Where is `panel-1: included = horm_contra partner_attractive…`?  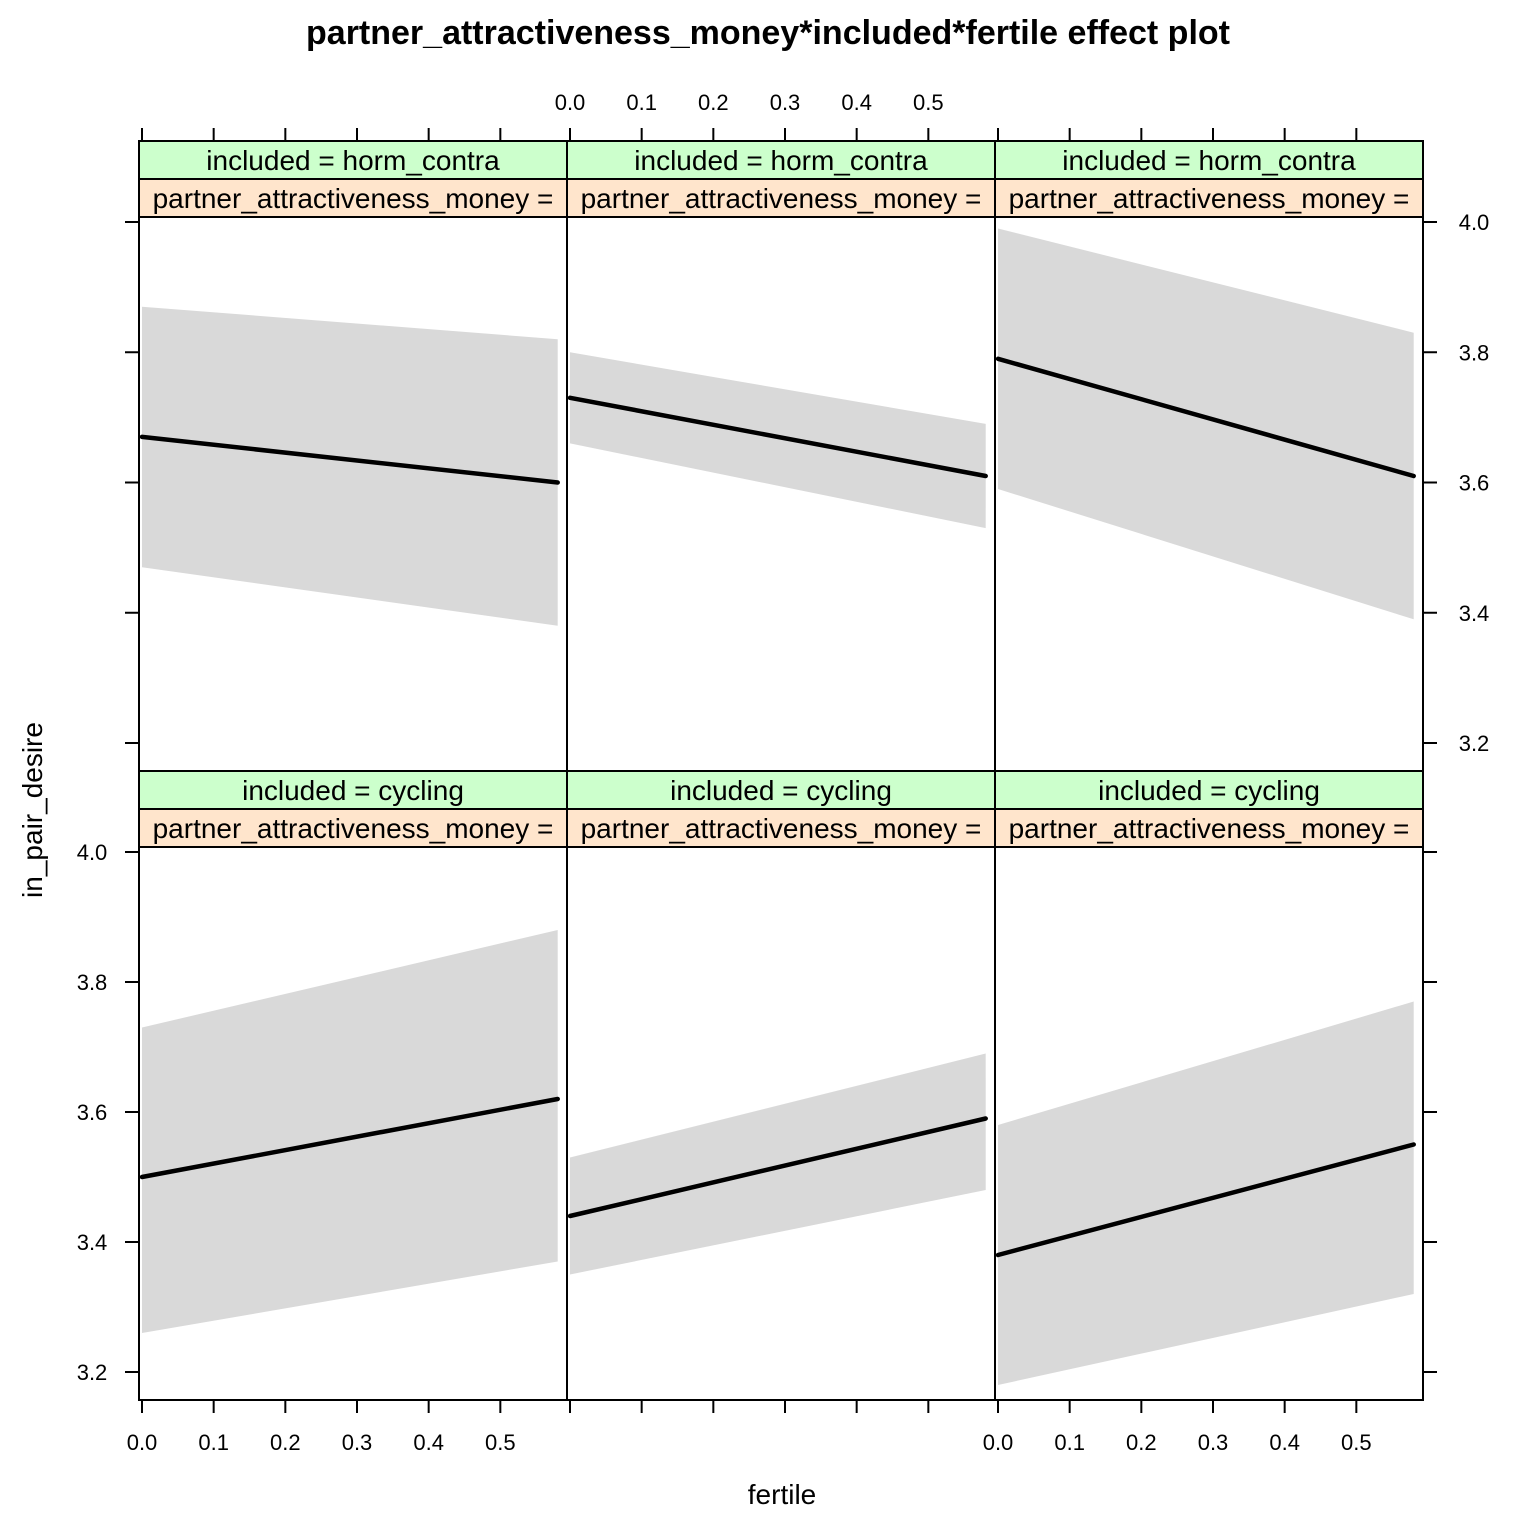
panel-1: included = horm_contra partner_attractive… is located at coordinates (353, 456).